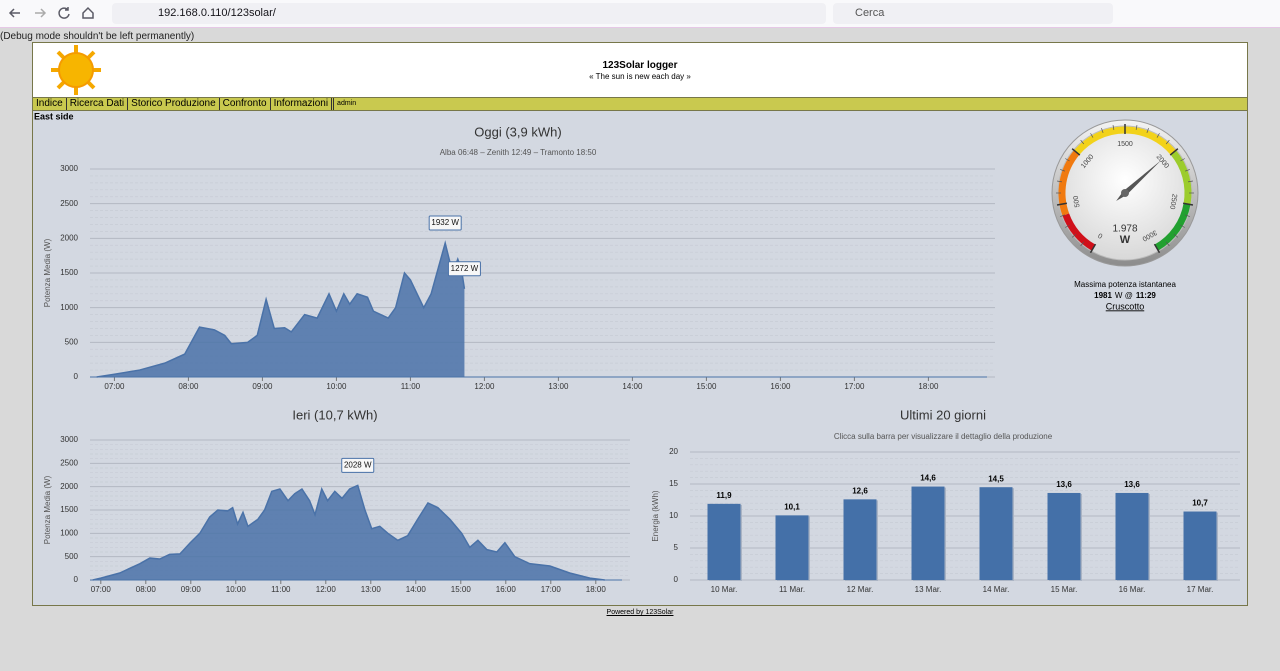 The height and width of the screenshot is (671, 1280). I want to click on dashboard-link: Cruscotto, so click(1125, 306).